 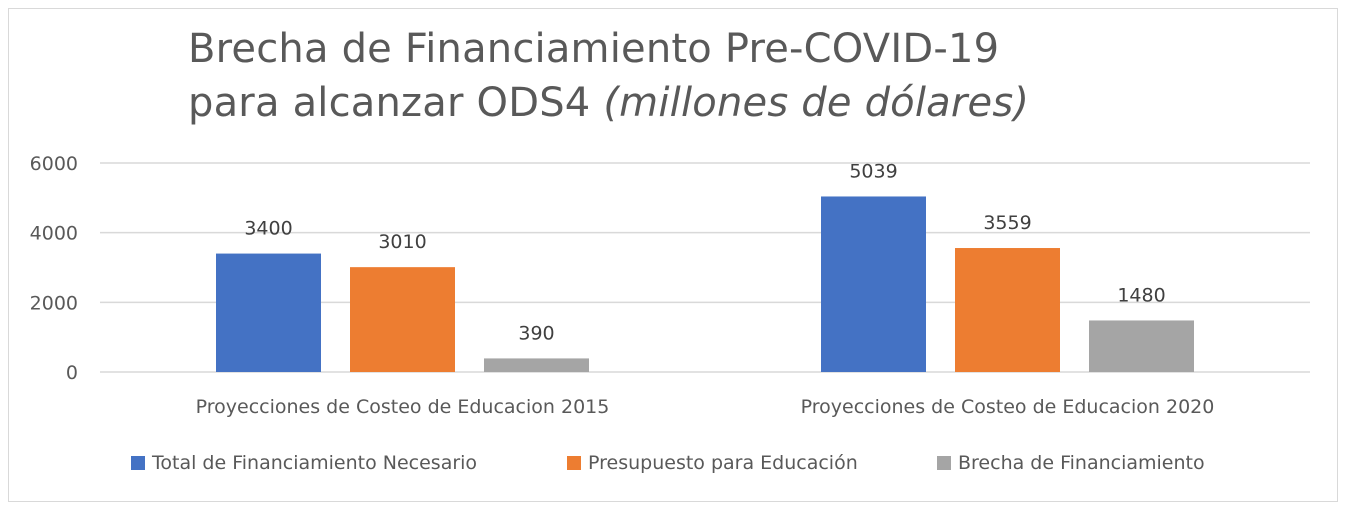 I want to click on y-tick-label: 4000, so click(x=54, y=234).